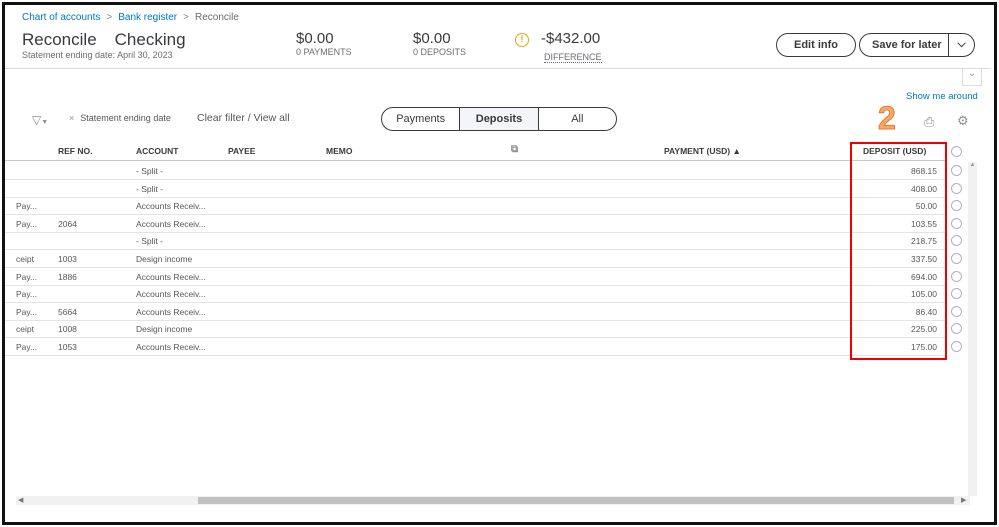  I want to click on table-row: Pay... 1886 Accounts Receiv... 694.00, so click(475, 277).